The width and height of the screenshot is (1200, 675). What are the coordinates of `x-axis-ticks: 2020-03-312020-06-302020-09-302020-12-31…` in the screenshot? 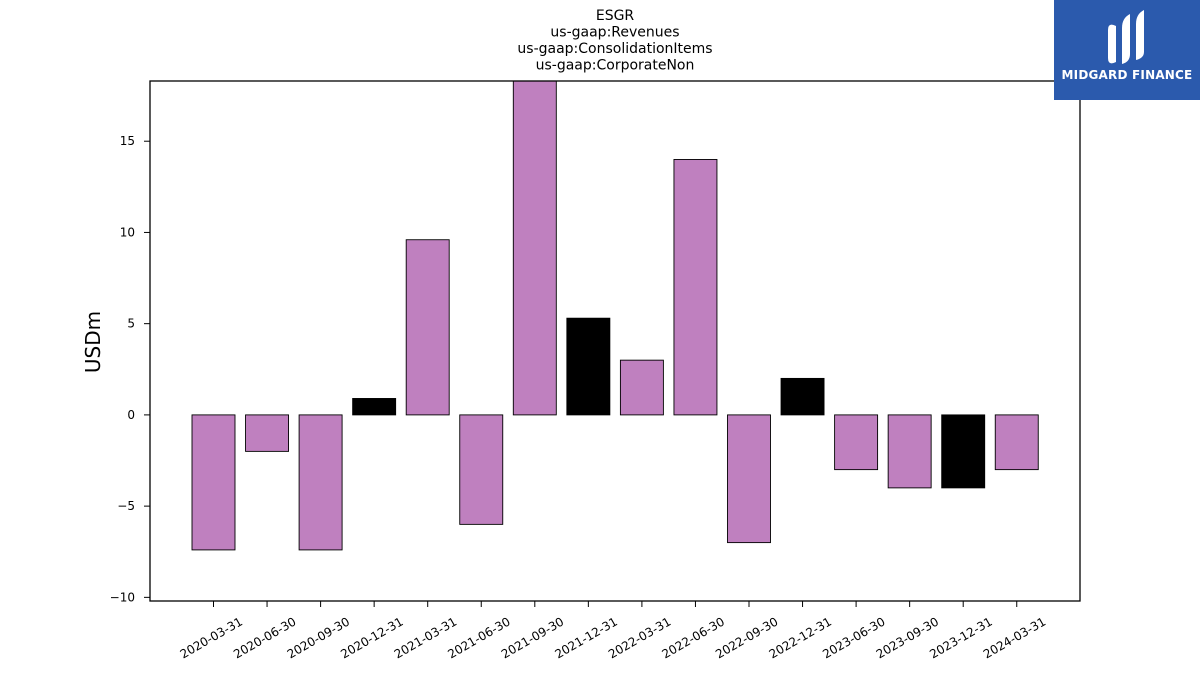 It's located at (613, 631).